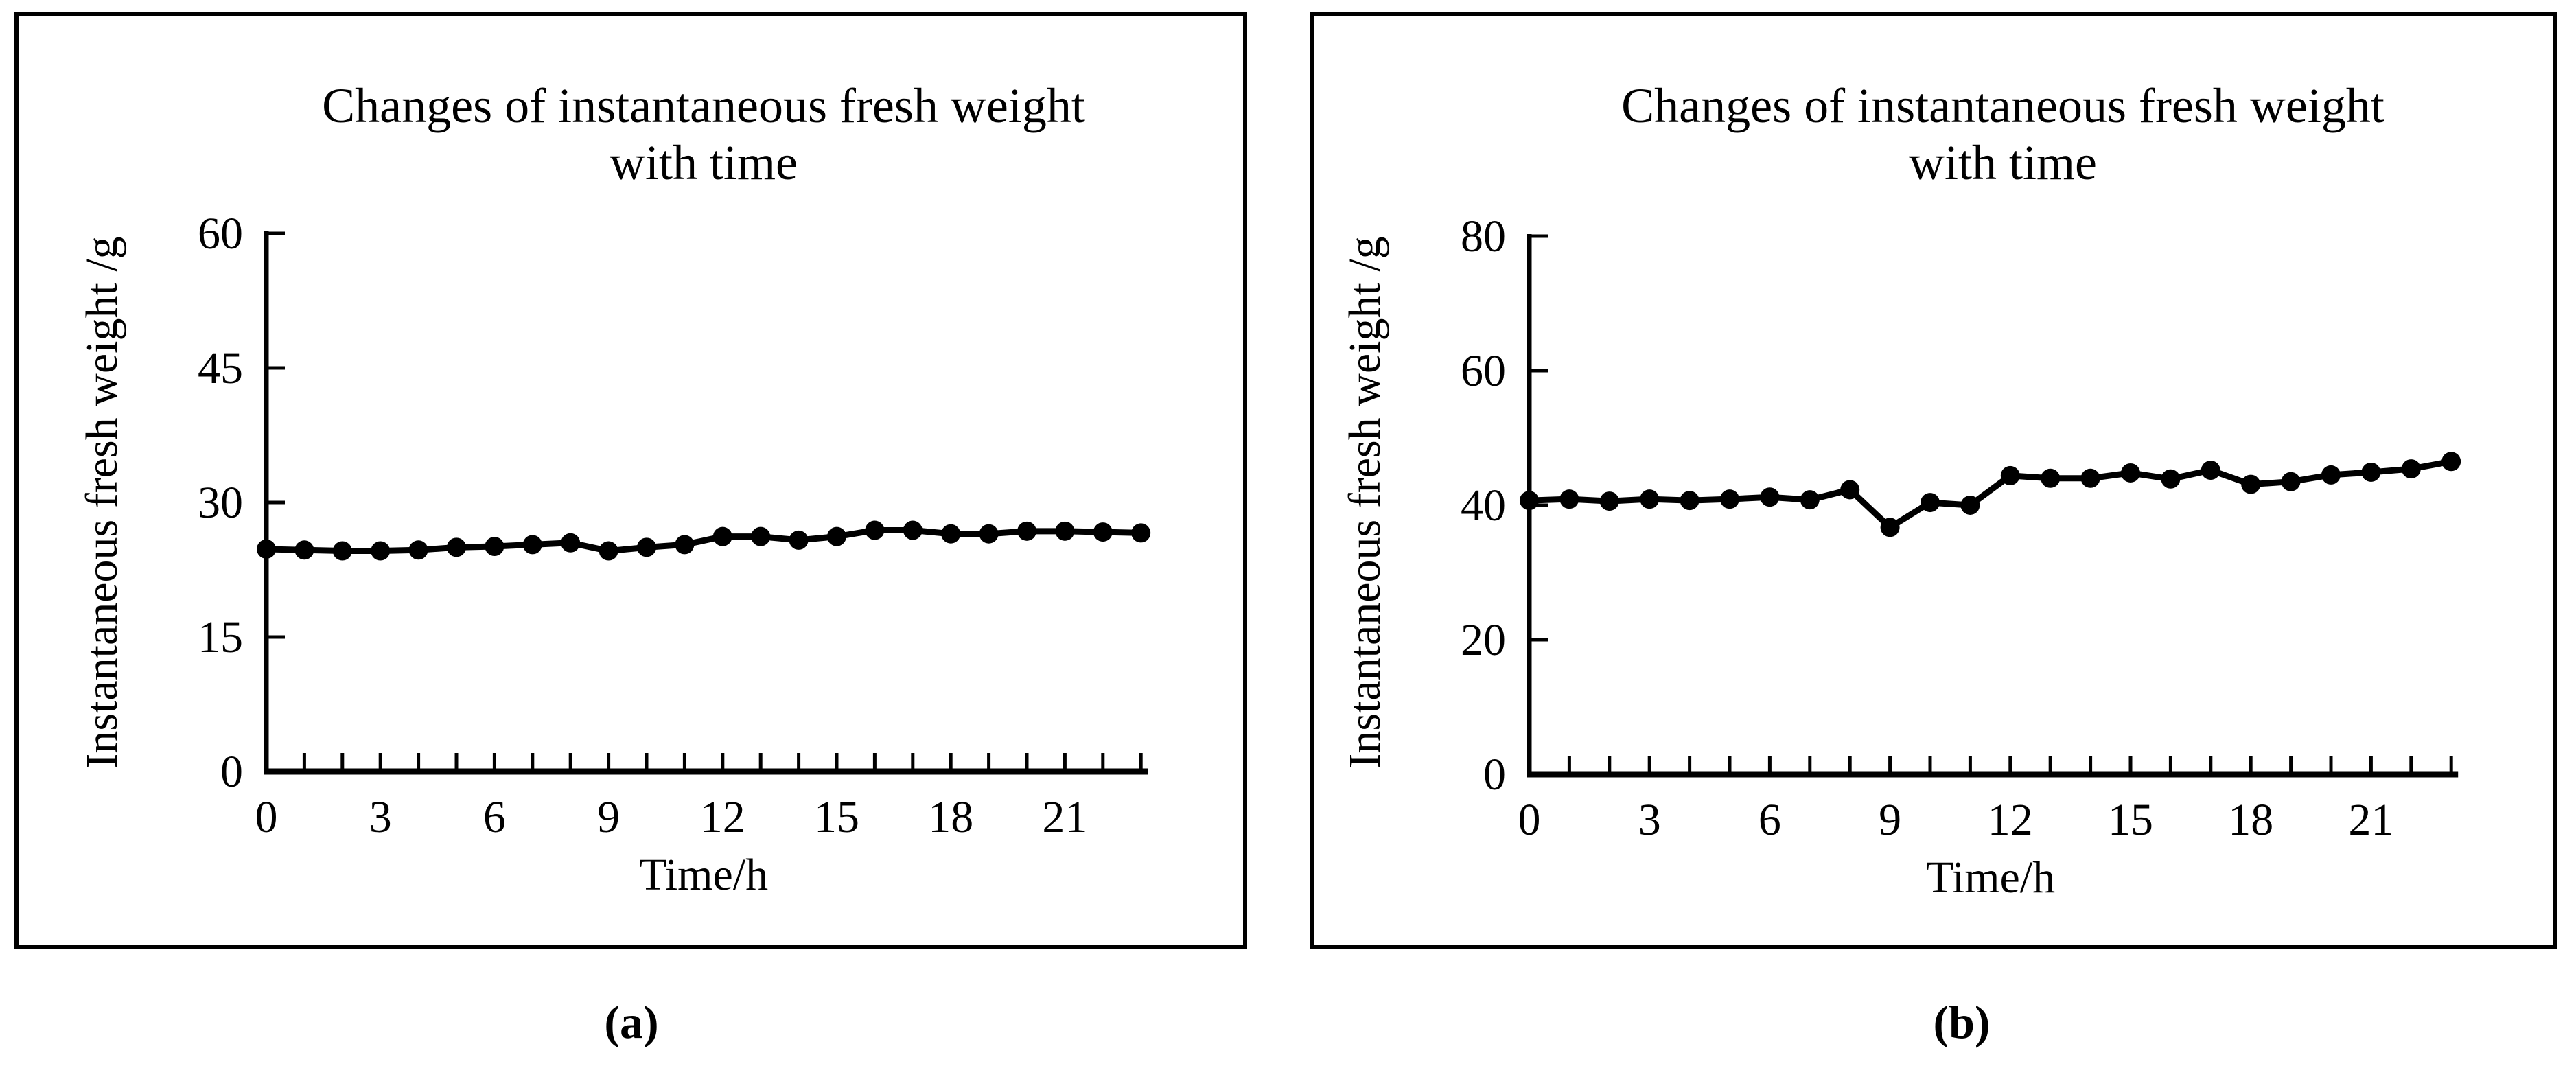  Describe the element at coordinates (220, 368) in the screenshot. I see `y-tick-label: 45` at that location.